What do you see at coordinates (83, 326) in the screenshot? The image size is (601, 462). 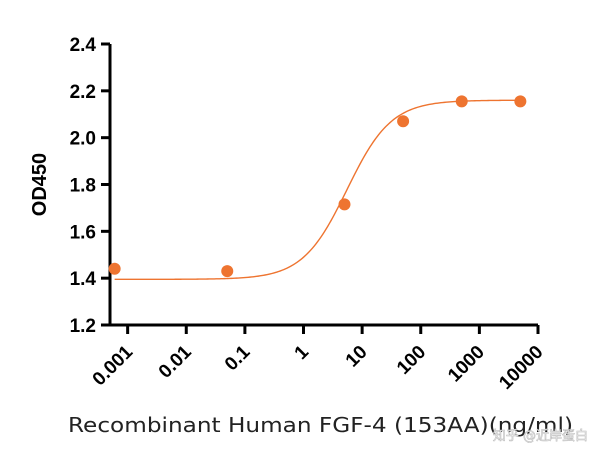 I see `y-tick-label: 1.2` at bounding box center [83, 326].